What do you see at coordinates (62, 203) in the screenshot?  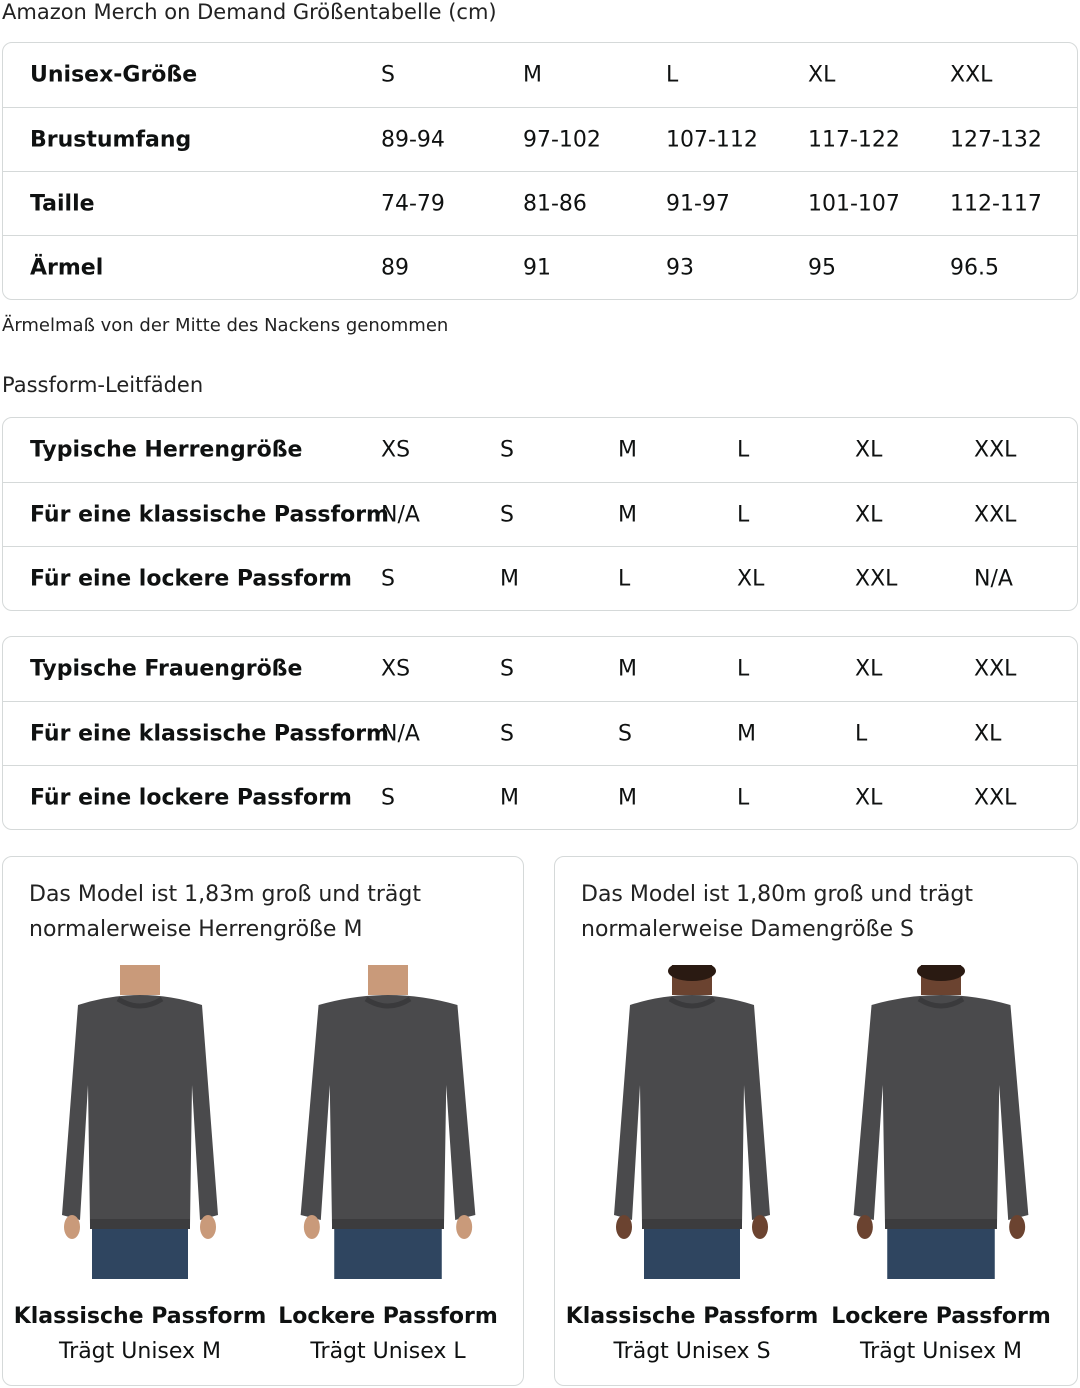 I see `row-label: Taille` at bounding box center [62, 203].